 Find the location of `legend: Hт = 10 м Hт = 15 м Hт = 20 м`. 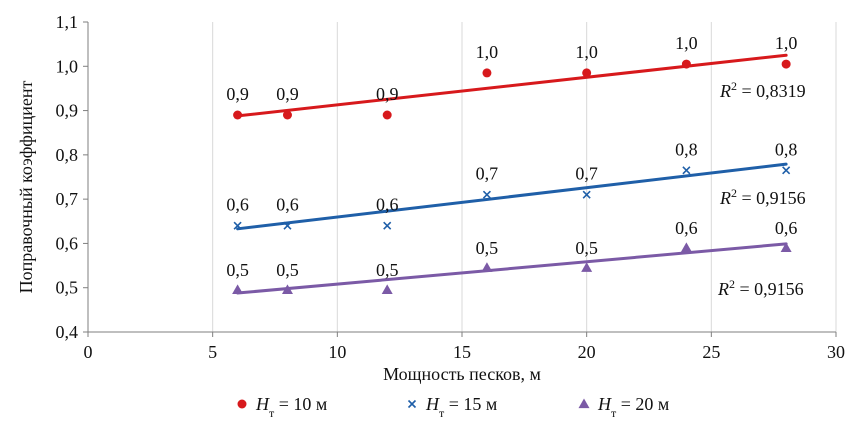

legend: Hт = 10 м Hт = 15 м Hт = 20 м is located at coordinates (453, 407).